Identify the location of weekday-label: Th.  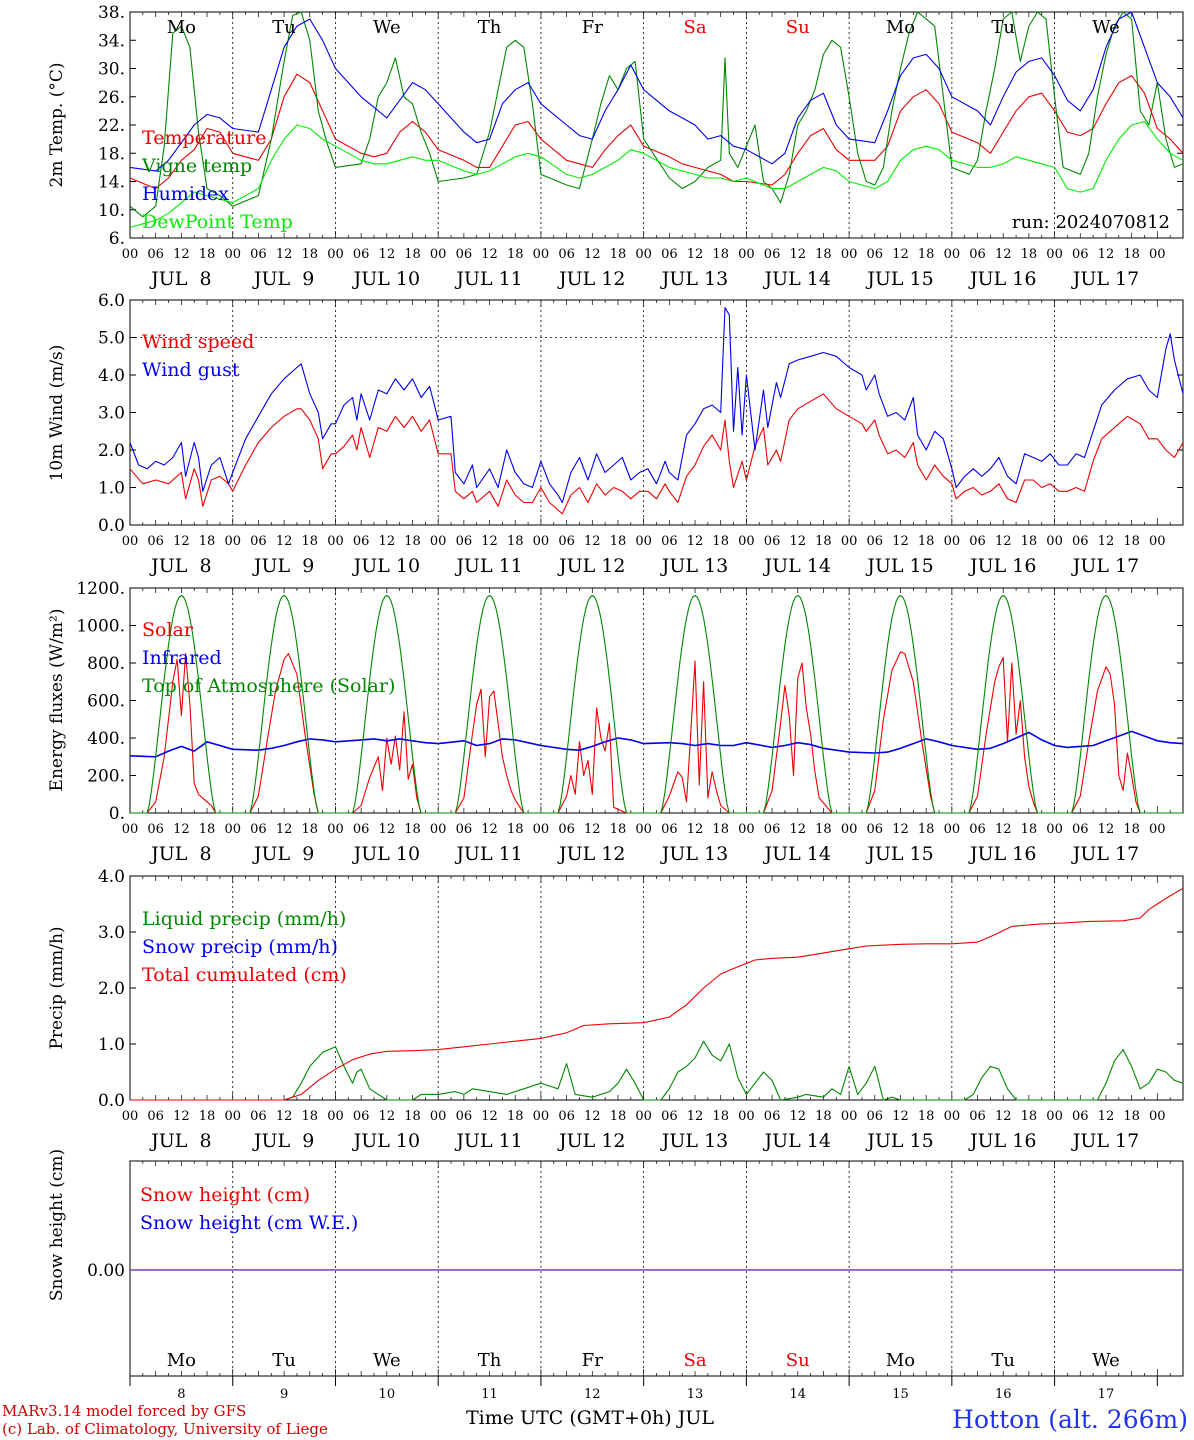
(490, 1360).